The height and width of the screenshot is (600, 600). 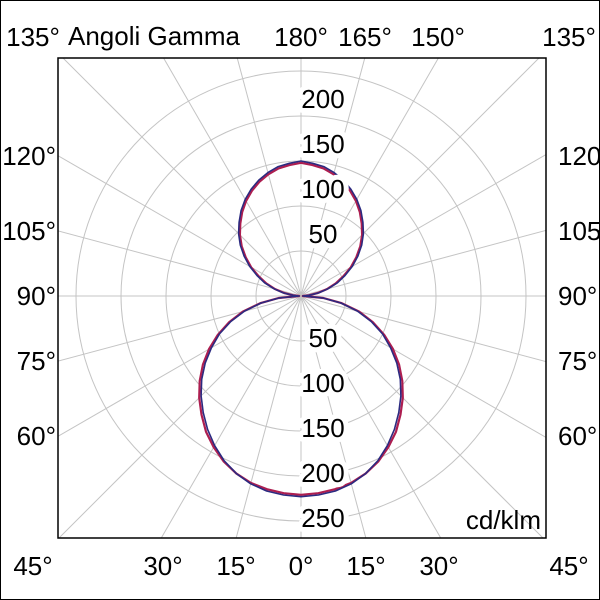 What do you see at coordinates (577, 361) in the screenshot?
I see `angle-label-right: 75°` at bounding box center [577, 361].